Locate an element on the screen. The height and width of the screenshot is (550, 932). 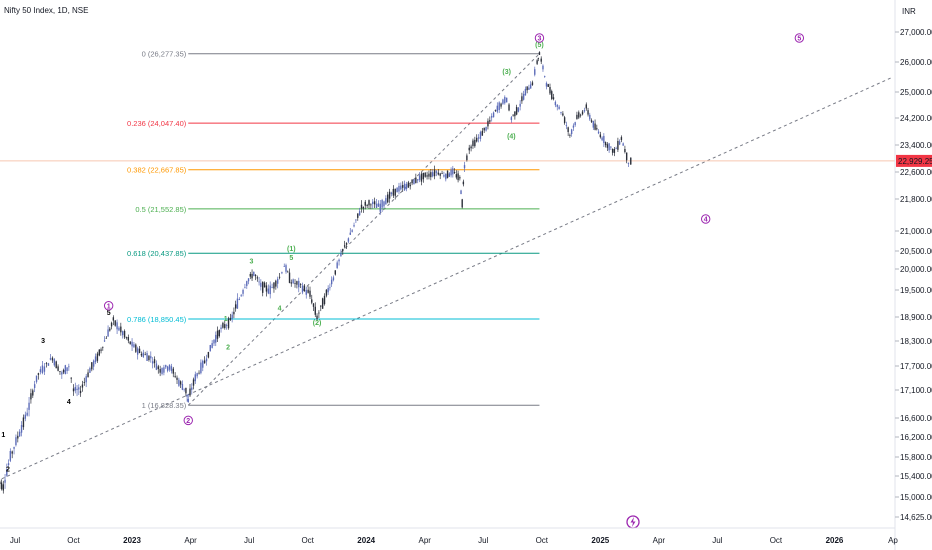
wave-circle is located at coordinates (705, 219).